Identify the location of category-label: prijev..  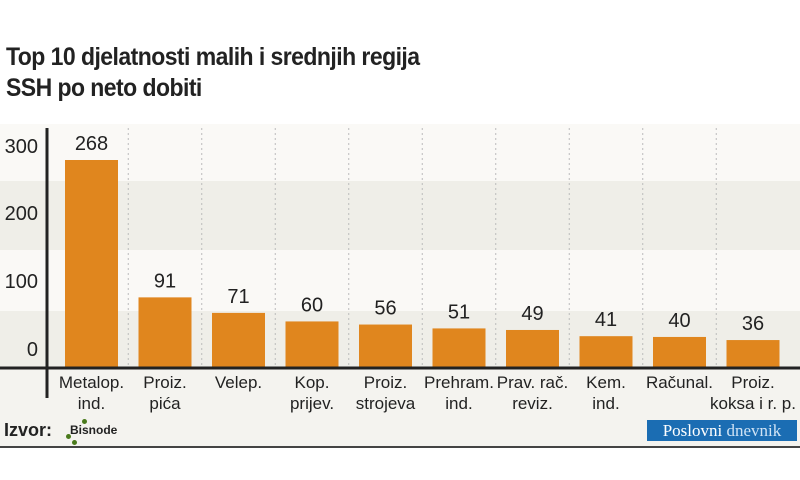
(312, 403).